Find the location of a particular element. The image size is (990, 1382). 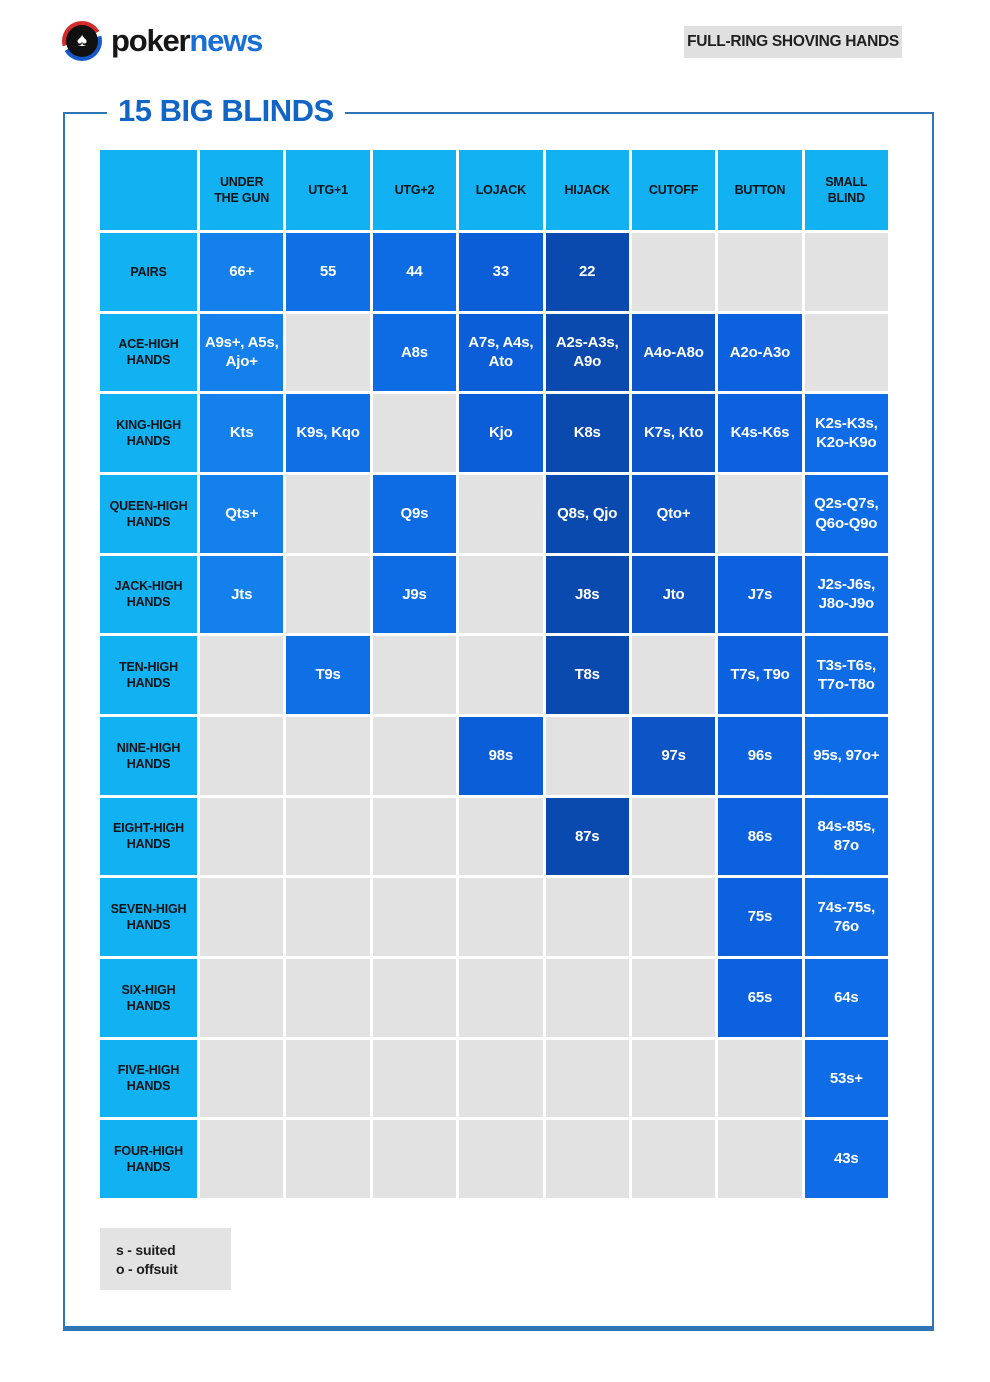

hand-cell: T7s, T9o is located at coordinates (760, 675).